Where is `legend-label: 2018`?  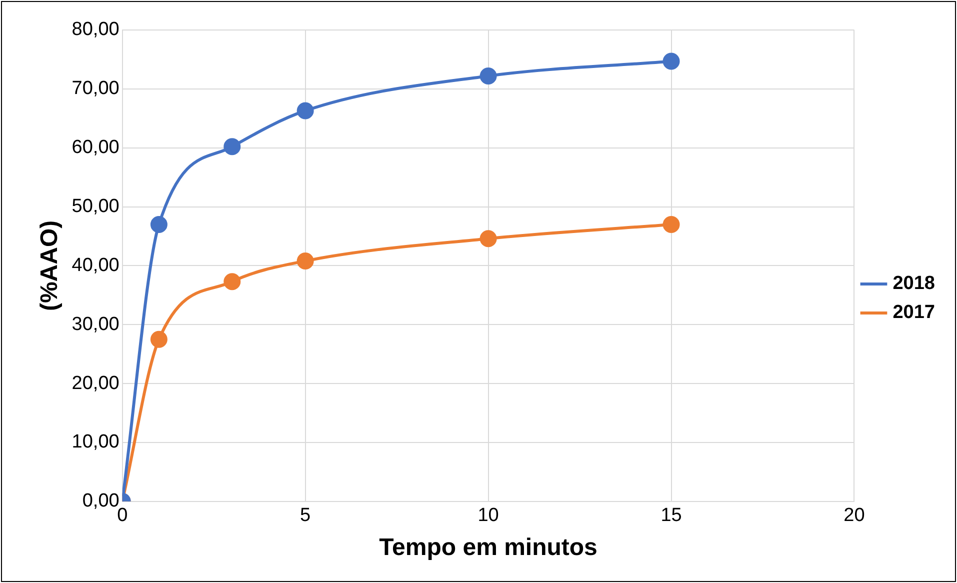 legend-label: 2018 is located at coordinates (914, 283).